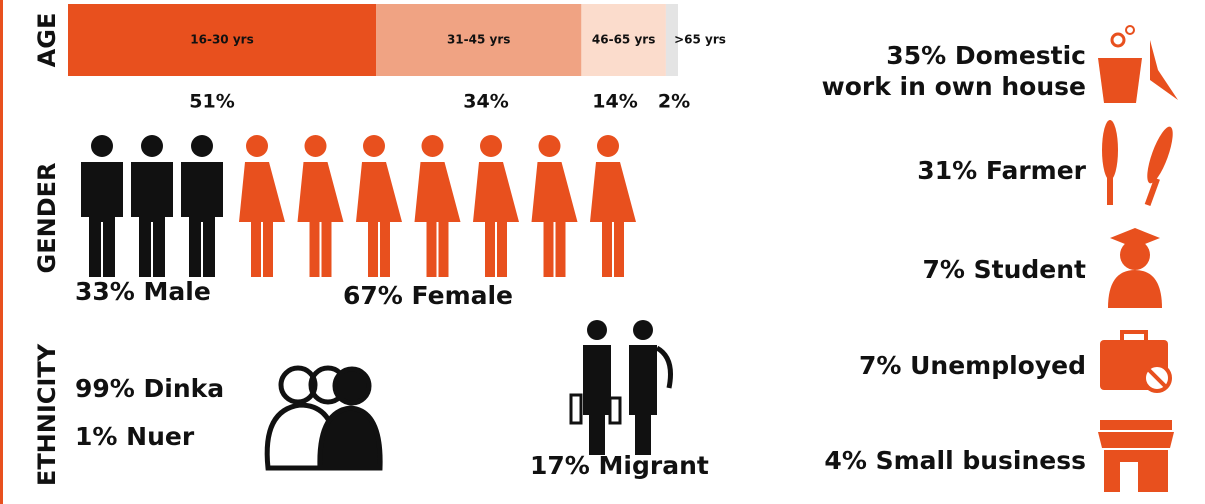  I want to click on age-value-label: 2%, so click(674, 102).